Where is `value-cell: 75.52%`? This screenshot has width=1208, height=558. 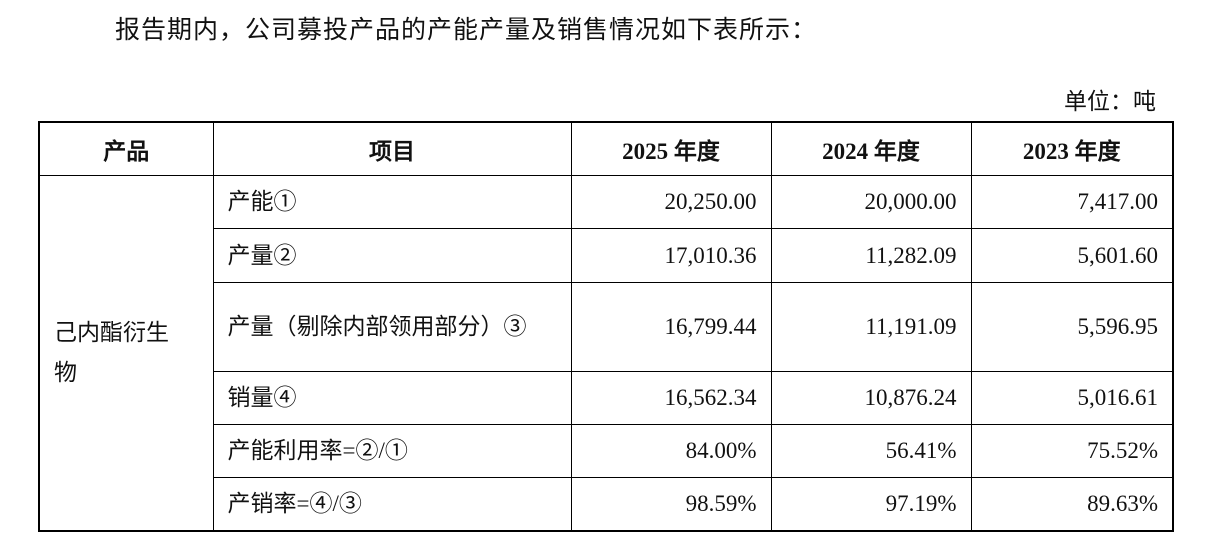
value-cell: 75.52% is located at coordinates (1072, 451).